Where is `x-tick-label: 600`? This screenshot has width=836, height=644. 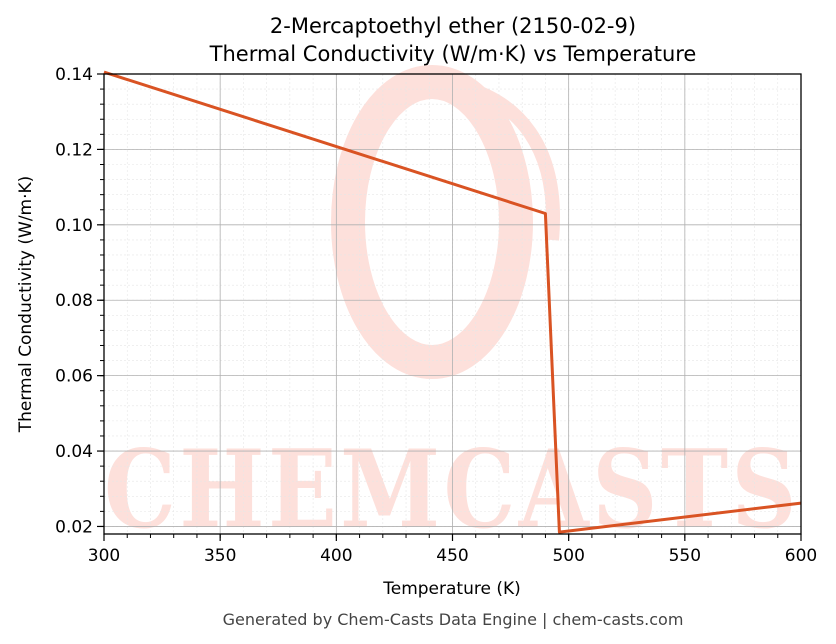
x-tick-label: 600 is located at coordinates (801, 556).